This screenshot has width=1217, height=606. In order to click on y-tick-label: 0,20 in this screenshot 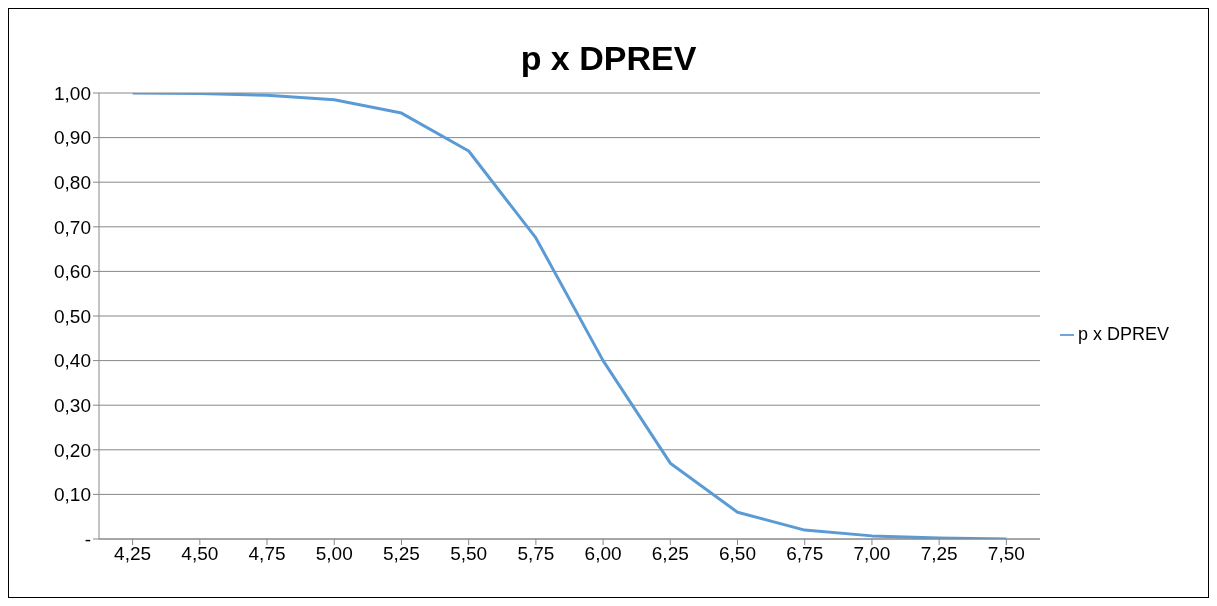, I will do `click(72, 450)`.